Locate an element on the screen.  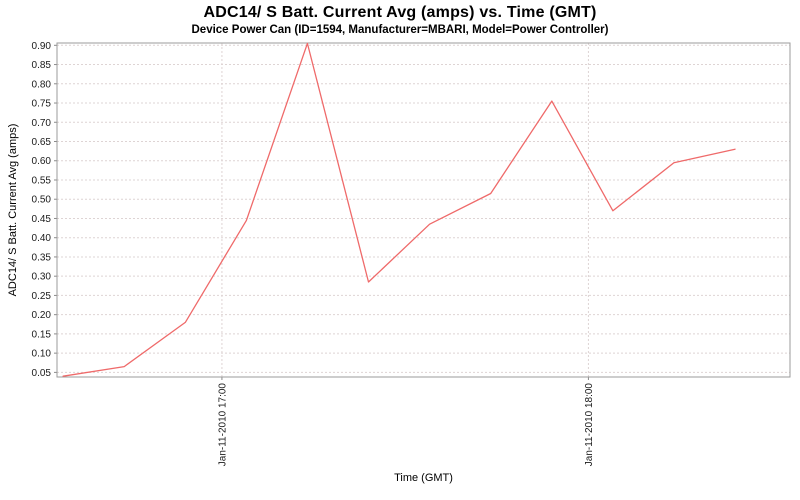
y-tick-label: 0.70 is located at coordinates (42, 123).